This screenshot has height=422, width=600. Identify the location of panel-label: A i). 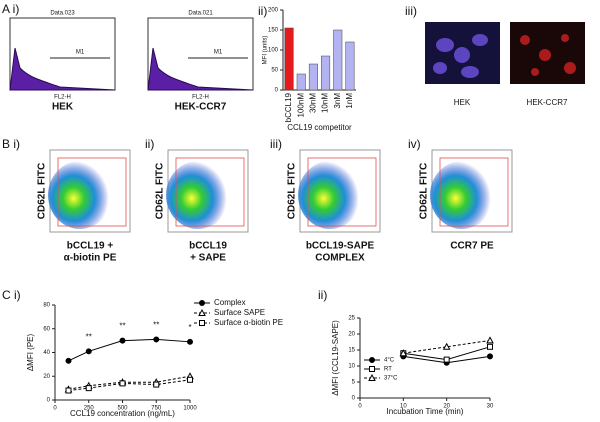
(10, 9).